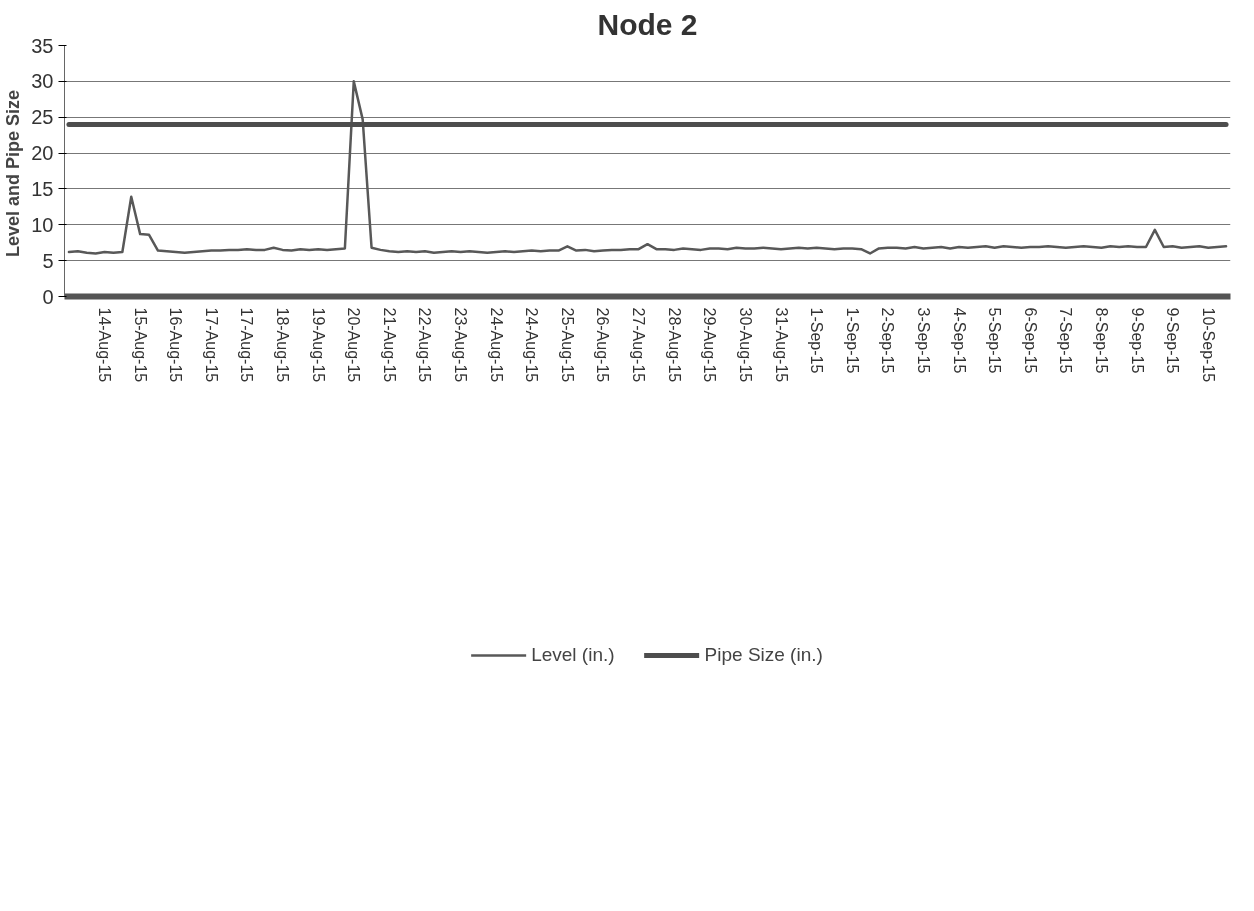 This screenshot has width=1254, height=911. What do you see at coordinates (639, 345) in the screenshot?
I see `x-tick-label: 27-Aug-15` at bounding box center [639, 345].